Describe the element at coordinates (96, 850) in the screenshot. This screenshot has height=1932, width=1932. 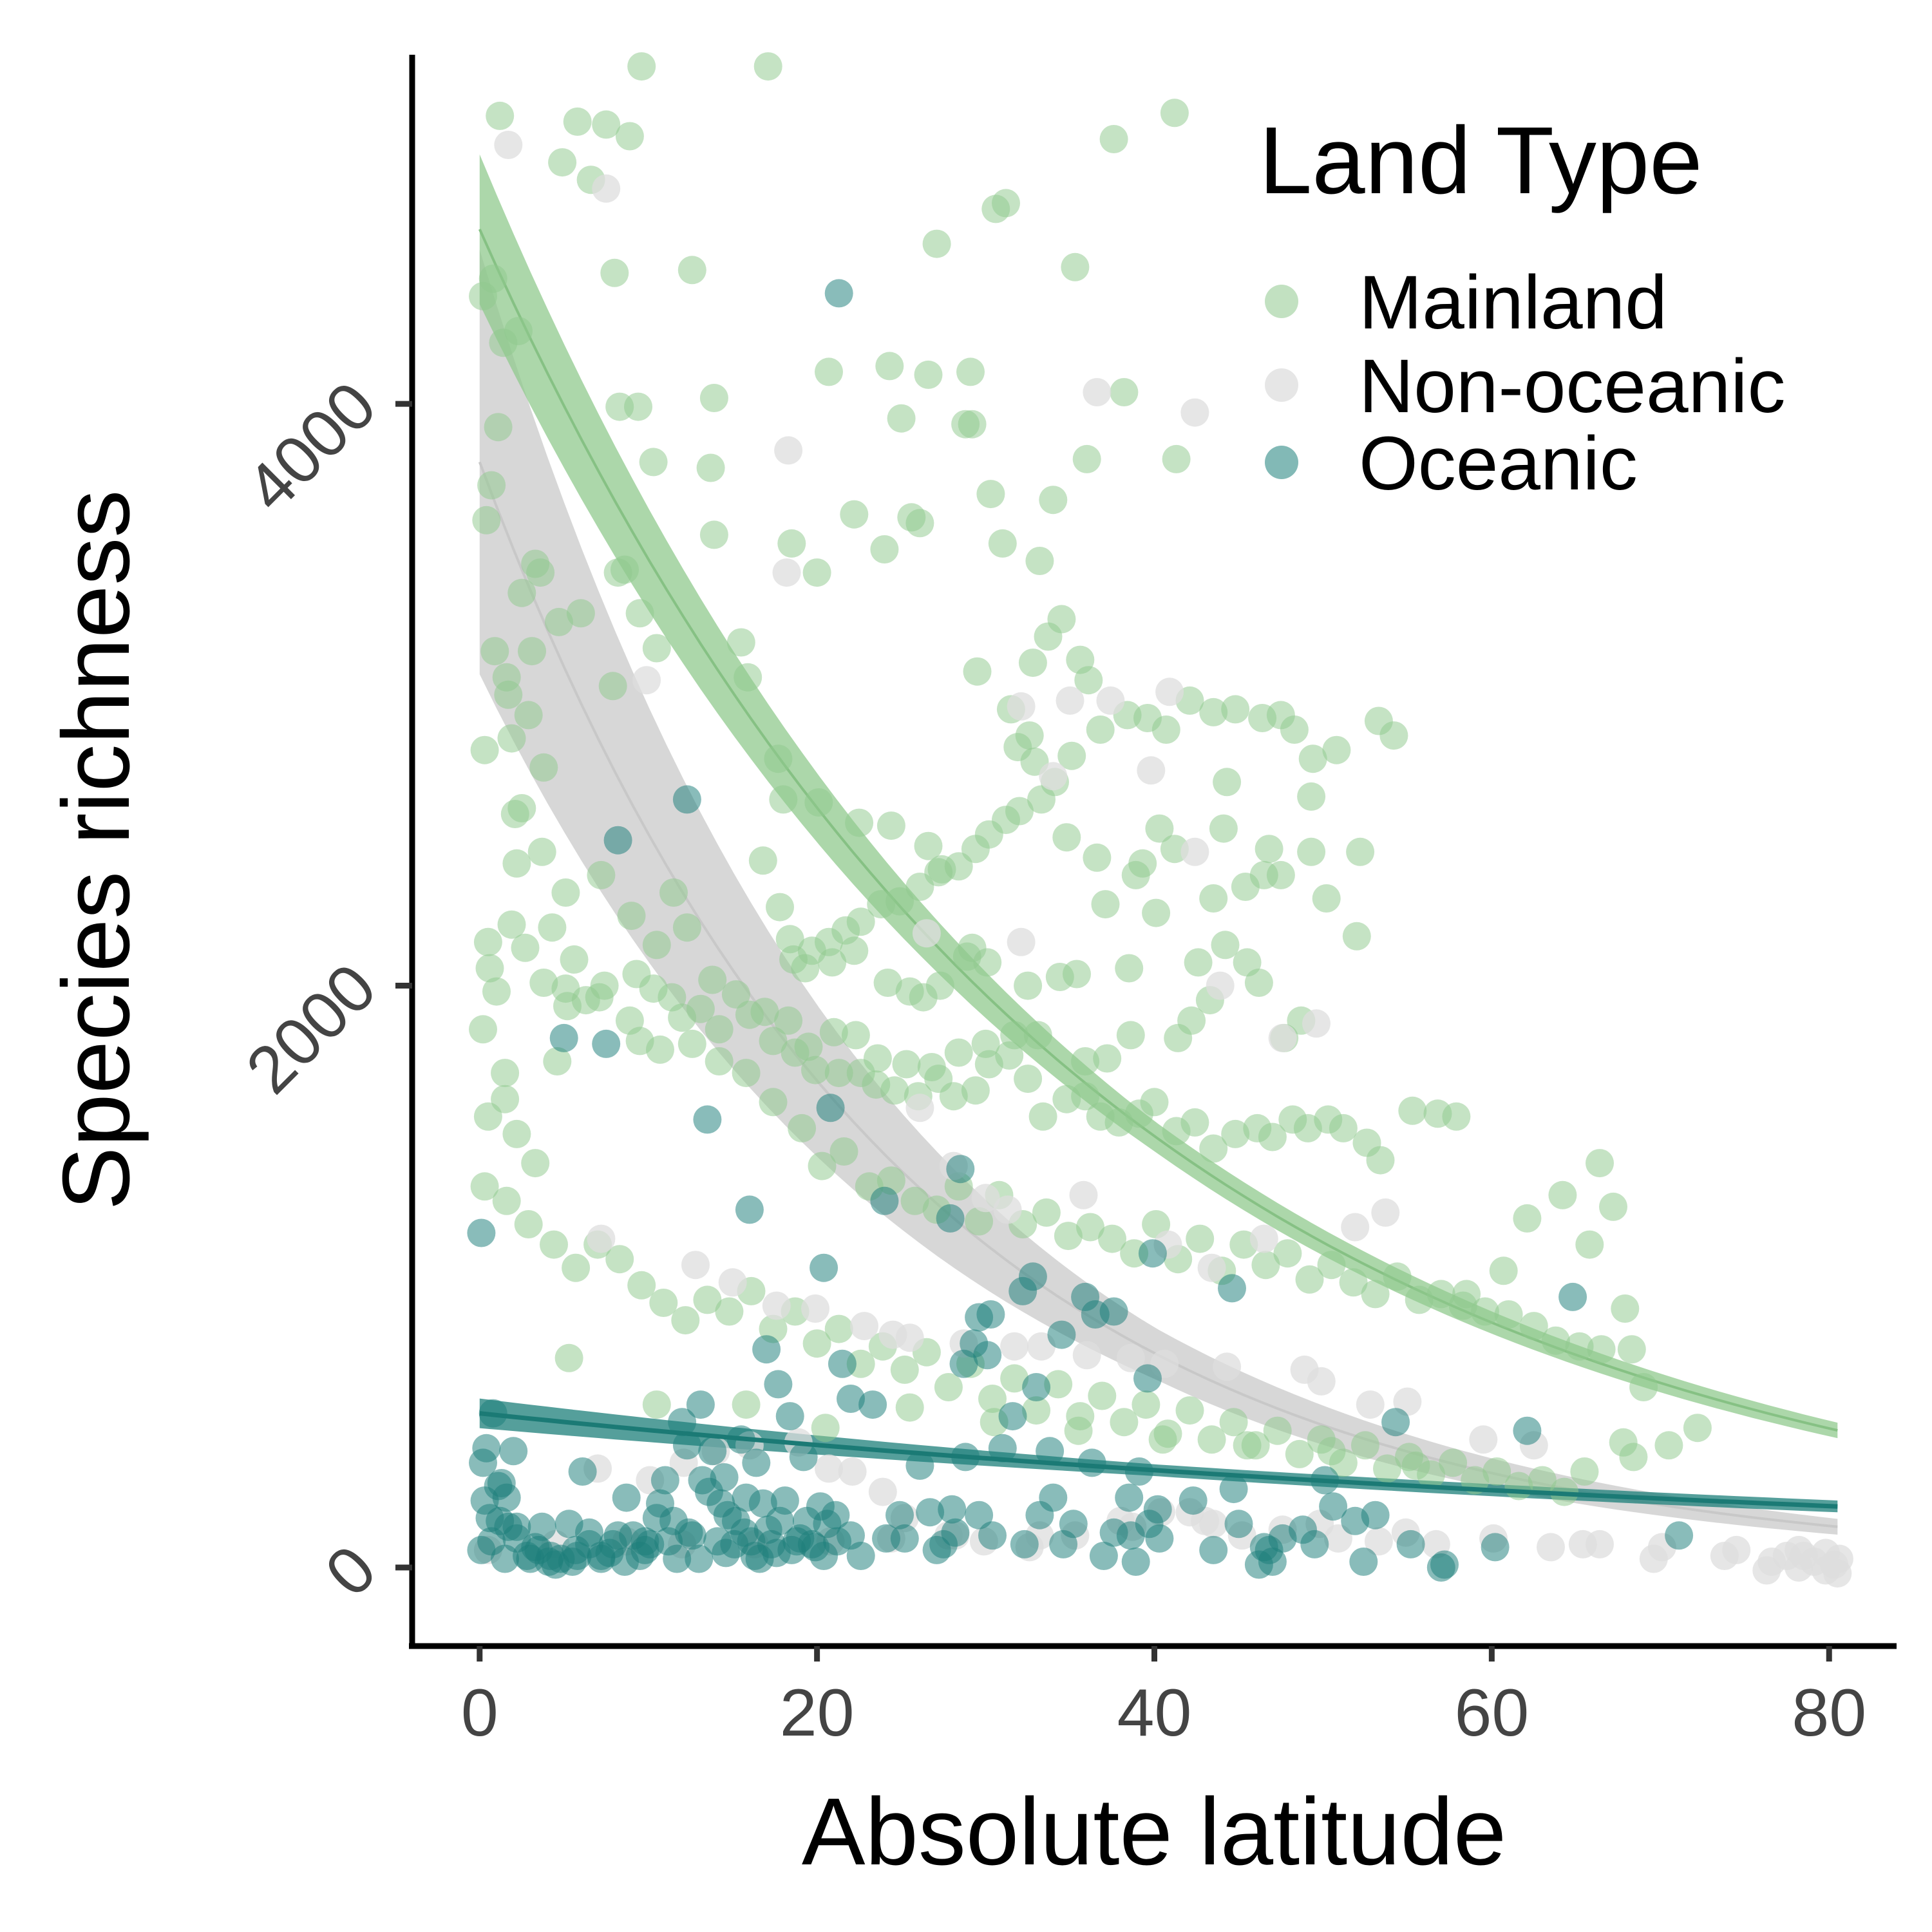
I see `y-axis-title: Species richness` at that location.